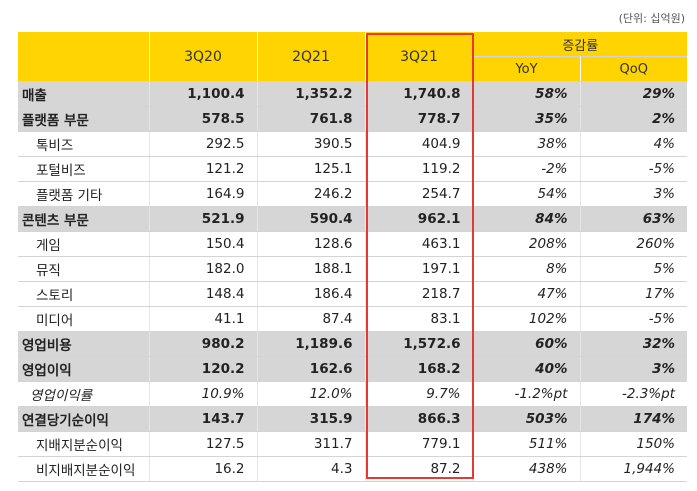  I want to click on value-3q20: 980.2, so click(202, 344).